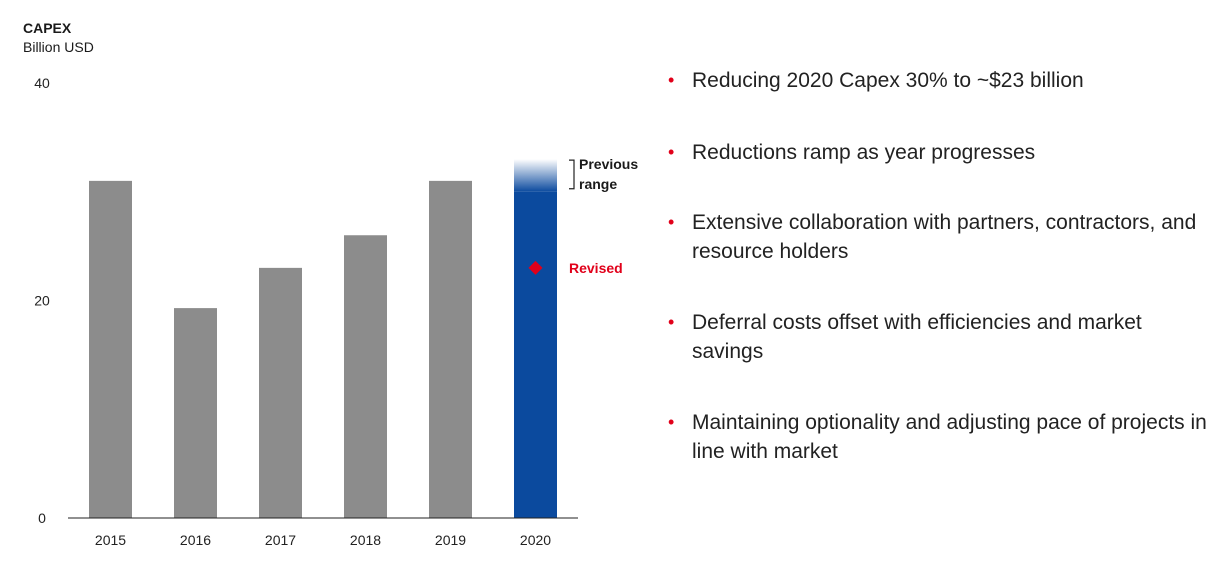 The image size is (1222, 564). Describe the element at coordinates (596, 268) in the screenshot. I see `revised-label: Revised` at that location.